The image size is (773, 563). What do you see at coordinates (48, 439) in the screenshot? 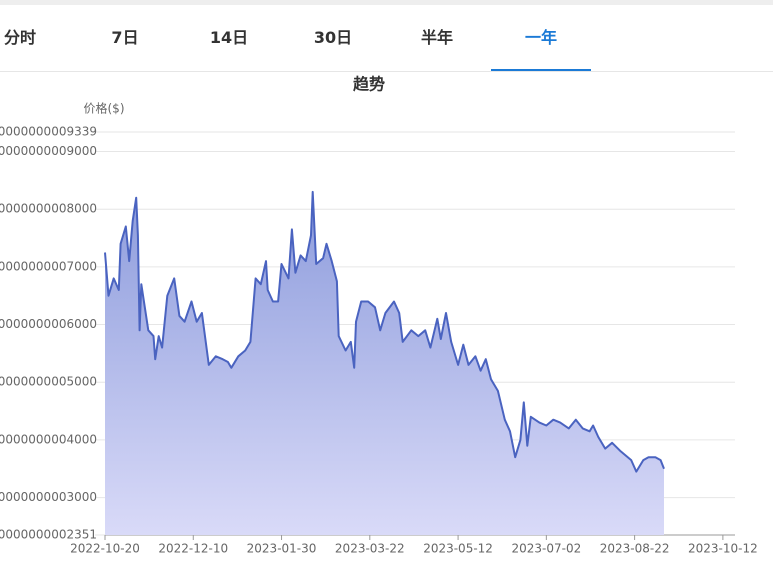
I see `y-tick-label: 0.0000000004000` at bounding box center [48, 439].